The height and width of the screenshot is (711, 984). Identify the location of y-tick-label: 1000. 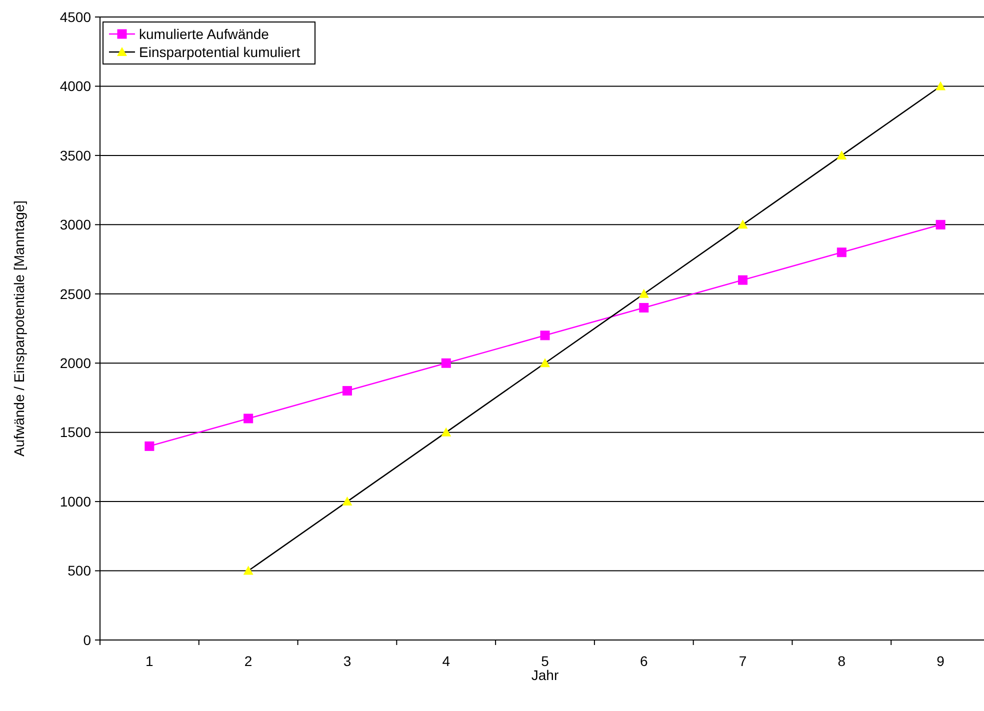
(76, 501).